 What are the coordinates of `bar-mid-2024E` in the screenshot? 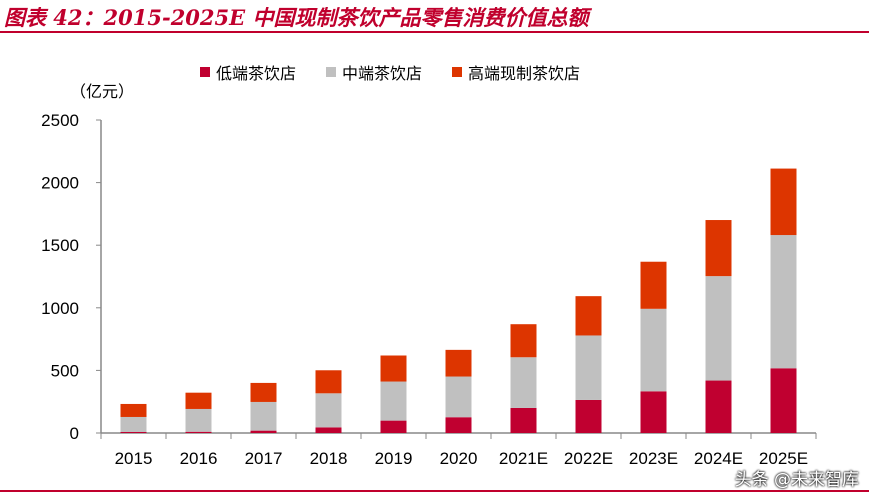 It's located at (718, 328).